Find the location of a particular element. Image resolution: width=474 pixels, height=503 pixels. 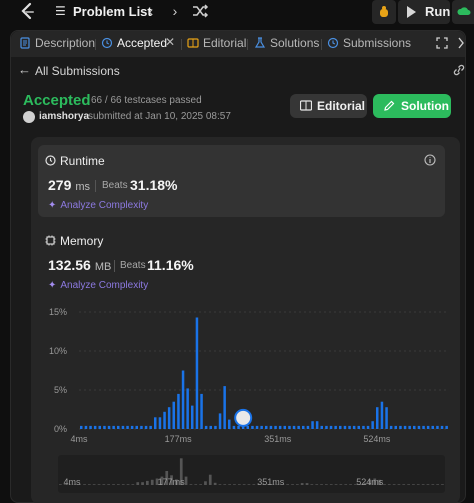

user-avatar-marker is located at coordinates (243, 417).